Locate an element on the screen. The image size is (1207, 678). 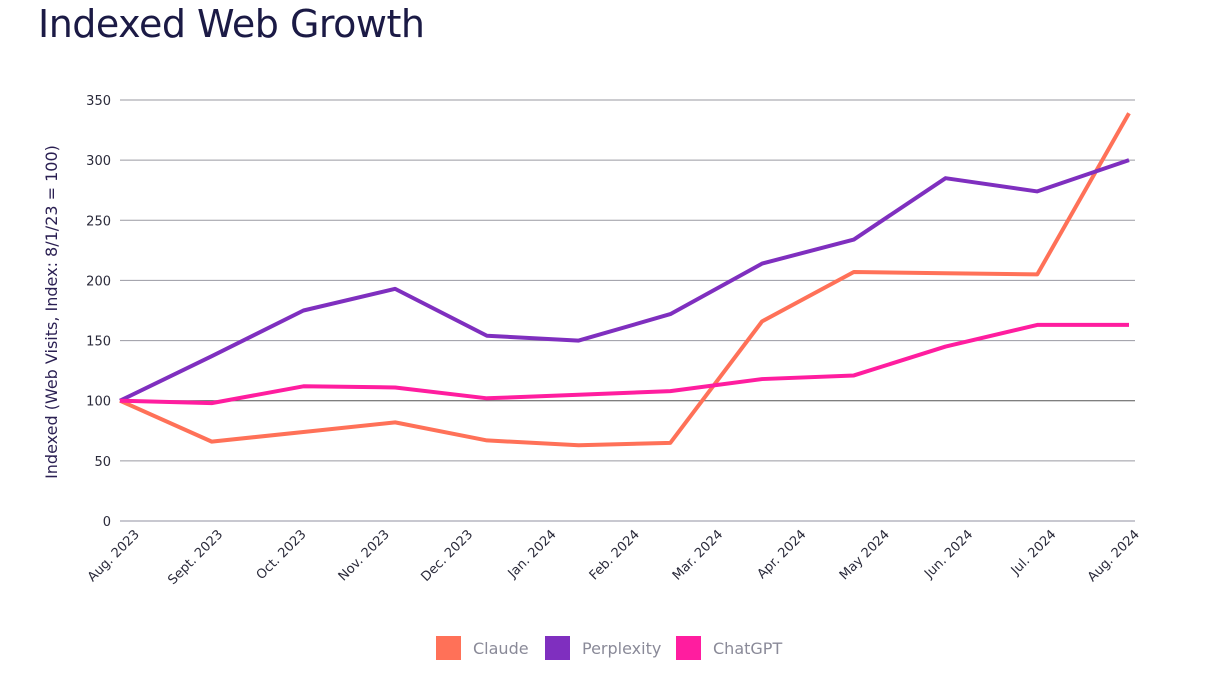
y-tick-label: 50 is located at coordinates (102, 462).